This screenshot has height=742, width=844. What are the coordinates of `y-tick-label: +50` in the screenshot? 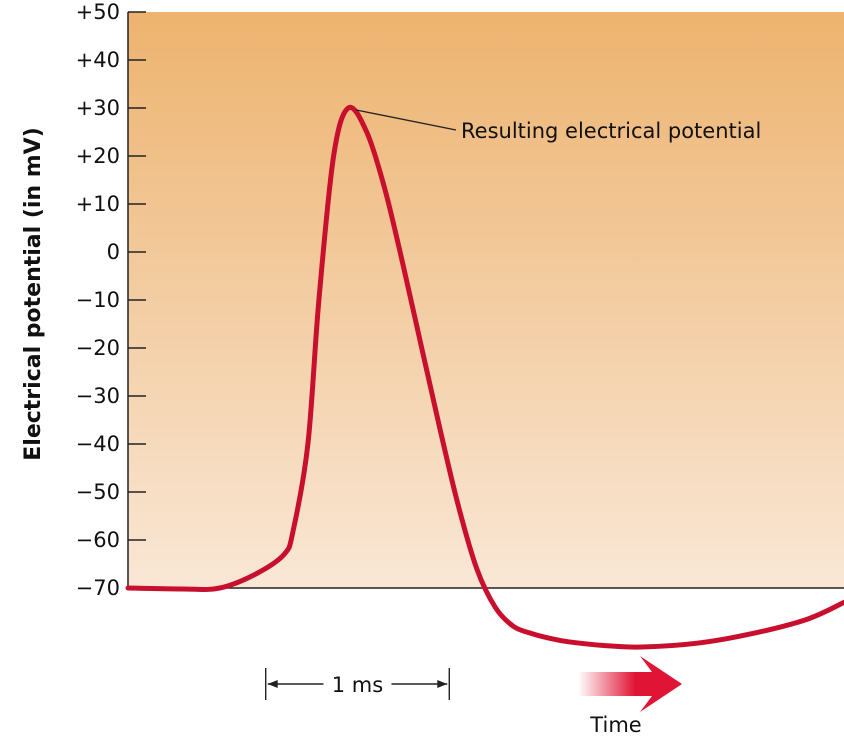 It's located at (98, 12).